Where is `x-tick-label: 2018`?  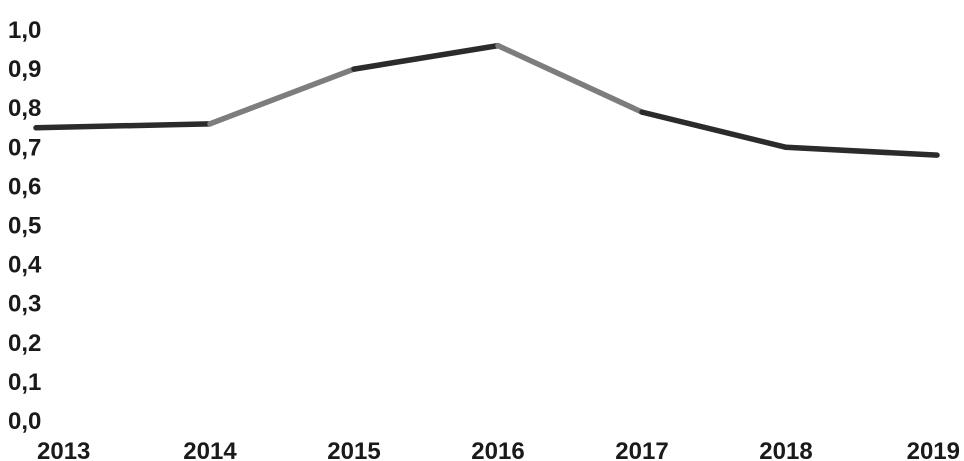
x-tick-label: 2018 is located at coordinates (785, 449).